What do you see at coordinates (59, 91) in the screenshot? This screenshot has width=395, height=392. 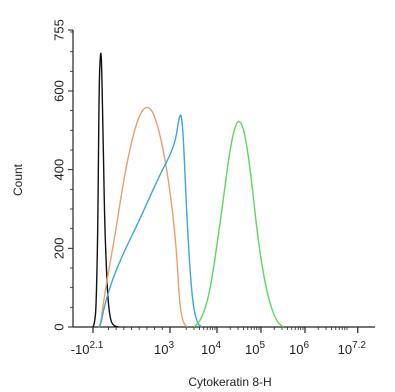 I see `y-tick-label: 600` at bounding box center [59, 91].